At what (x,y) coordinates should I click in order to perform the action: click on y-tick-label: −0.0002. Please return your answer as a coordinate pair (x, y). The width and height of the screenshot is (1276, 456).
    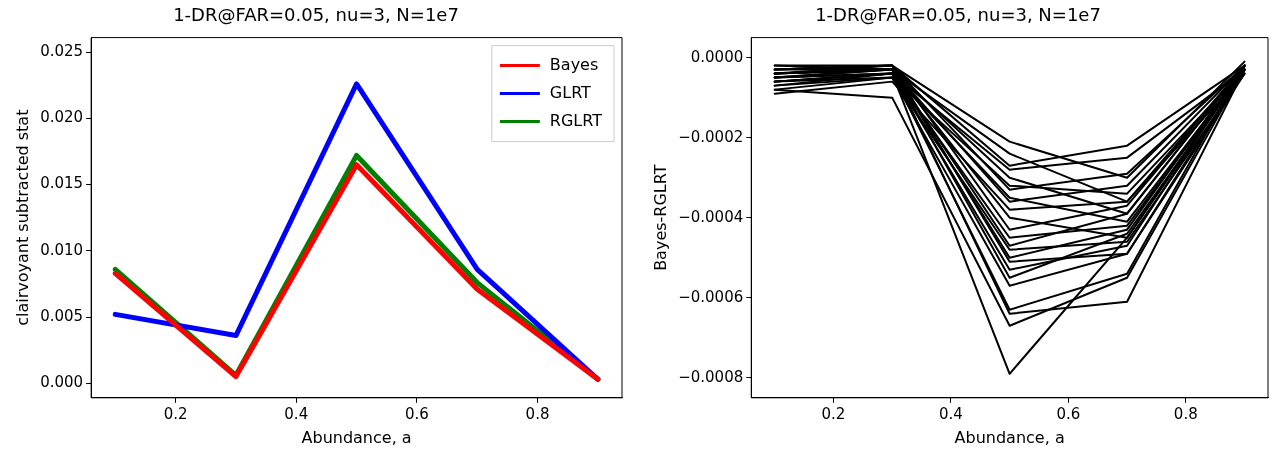
    Looking at the image, I should click on (711, 136).